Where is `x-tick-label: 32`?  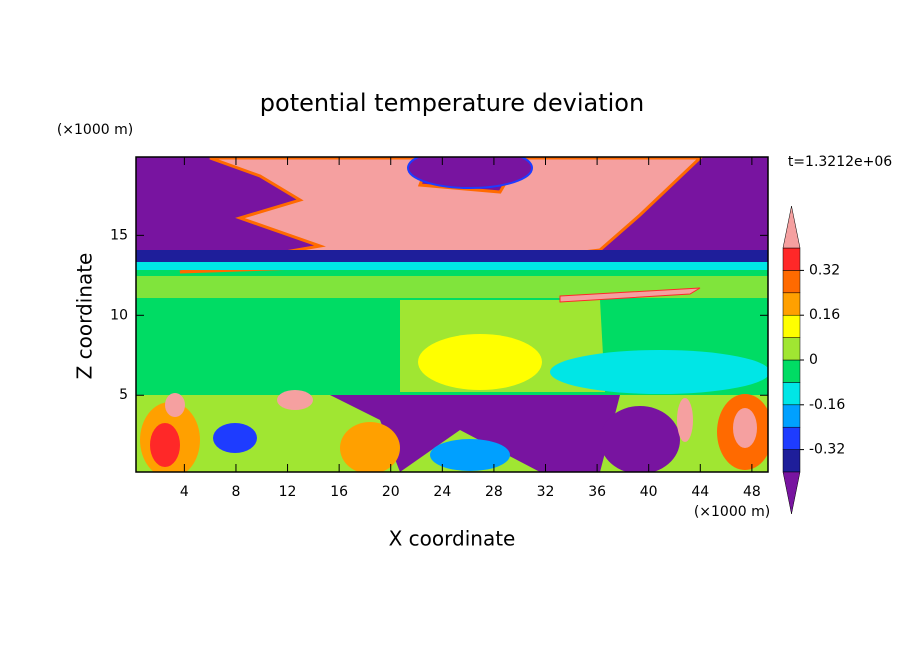
x-tick-label: 32 is located at coordinates (546, 492).